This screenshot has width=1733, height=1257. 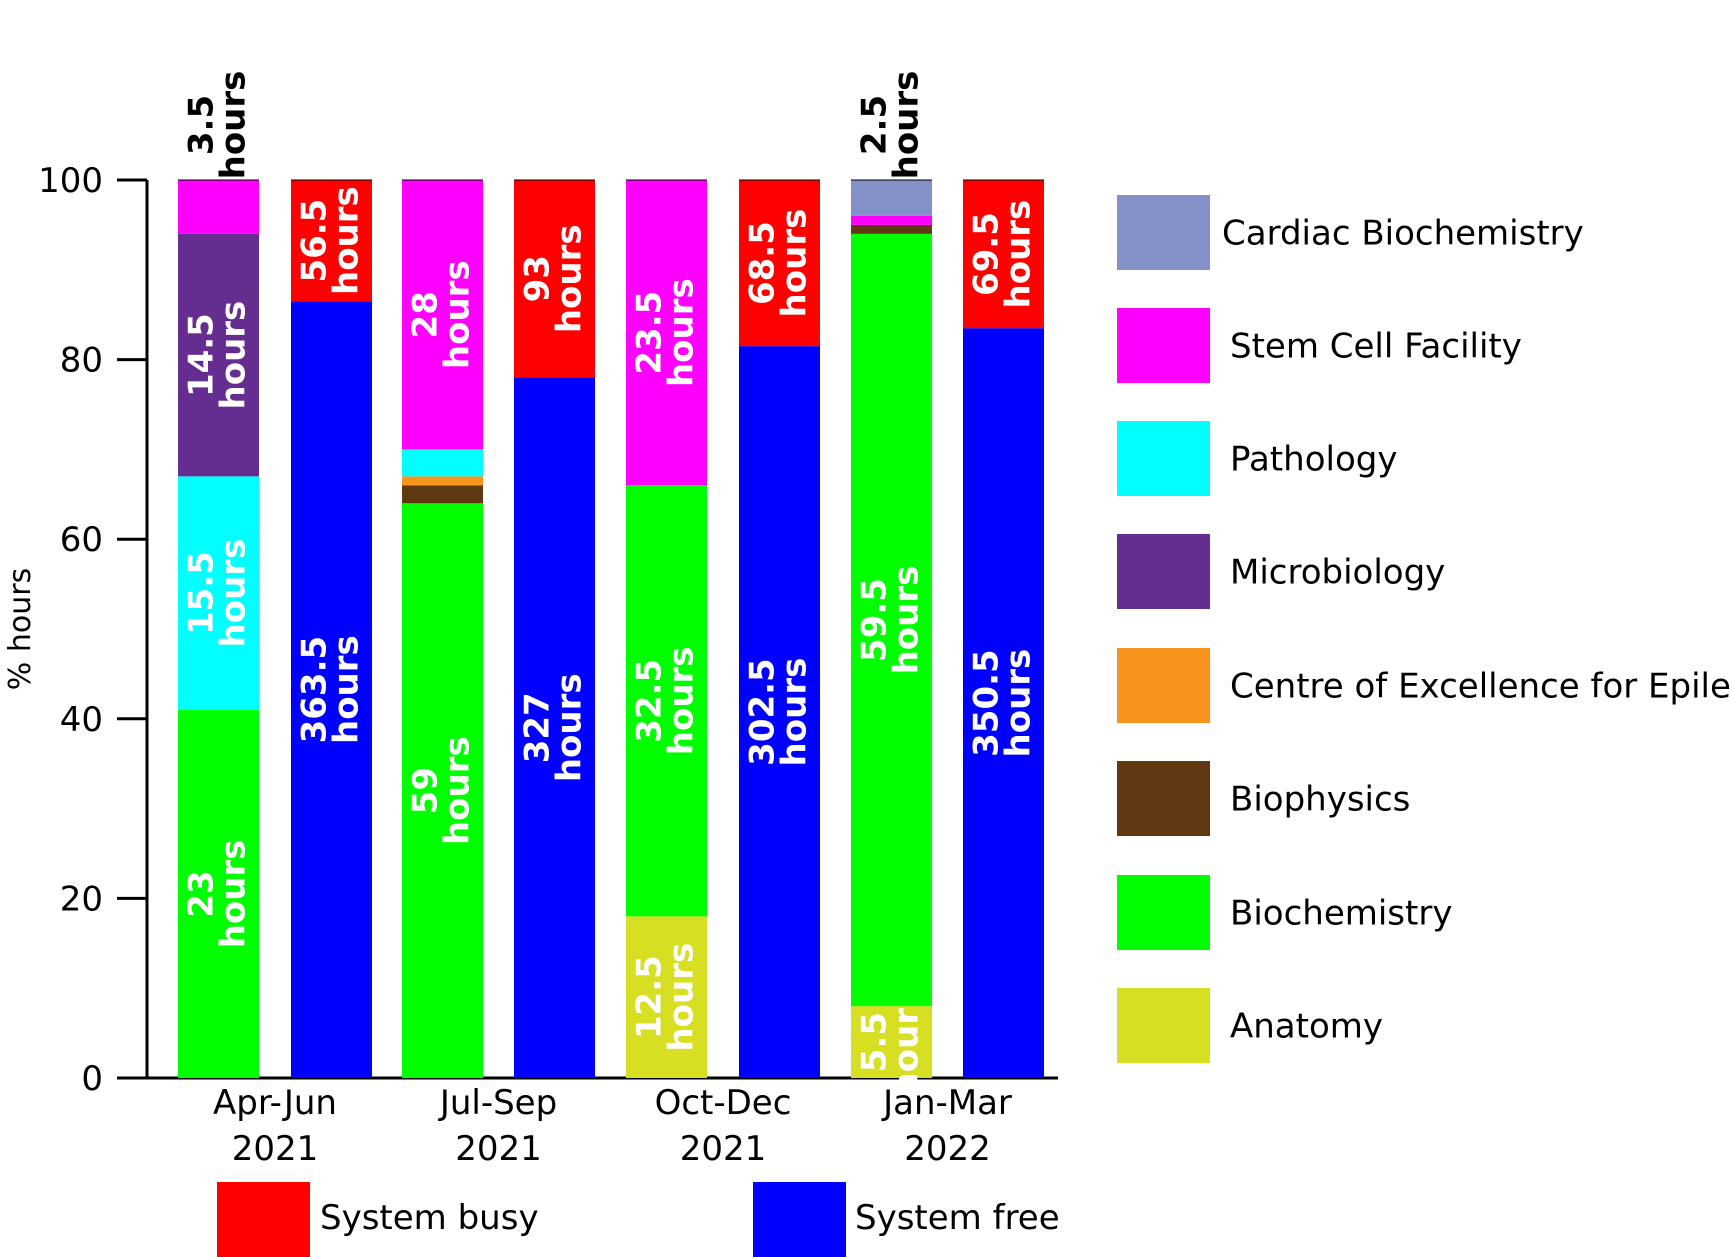 I want to click on bar-label-value: 5.5, so click(x=875, y=1042).